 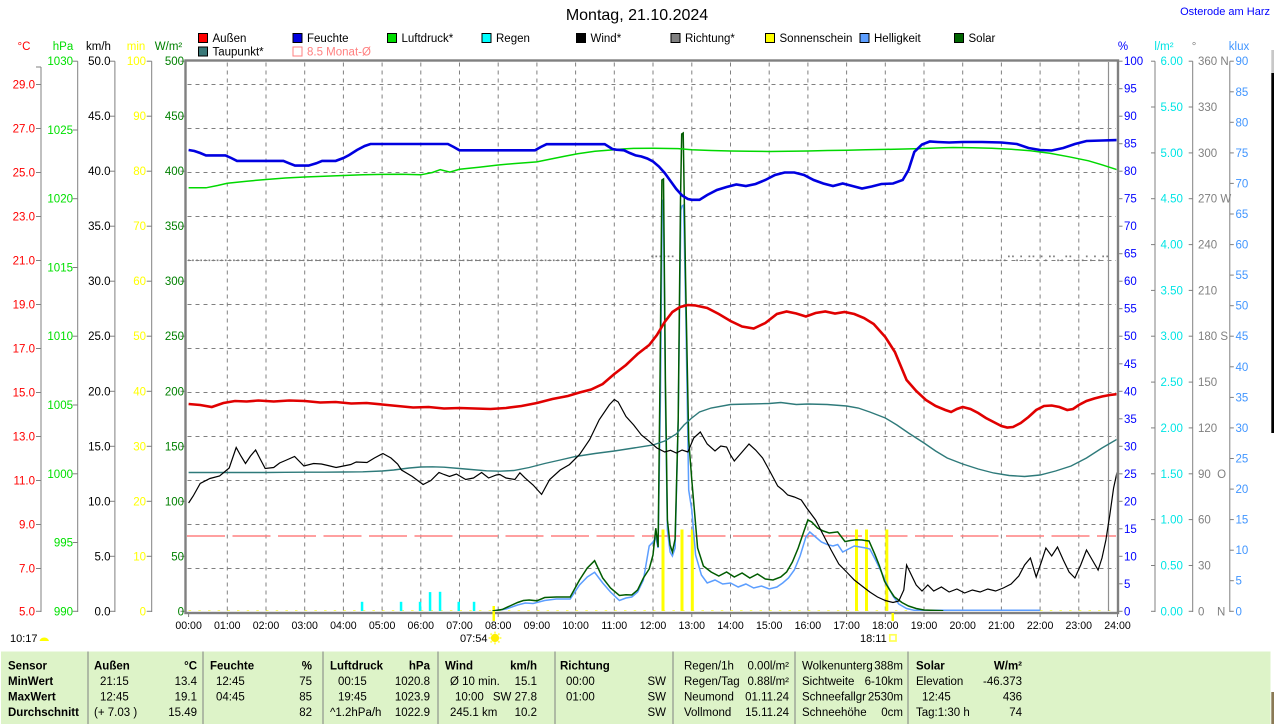 I want to click on svg-text: 11:00, so click(x=614, y=626).